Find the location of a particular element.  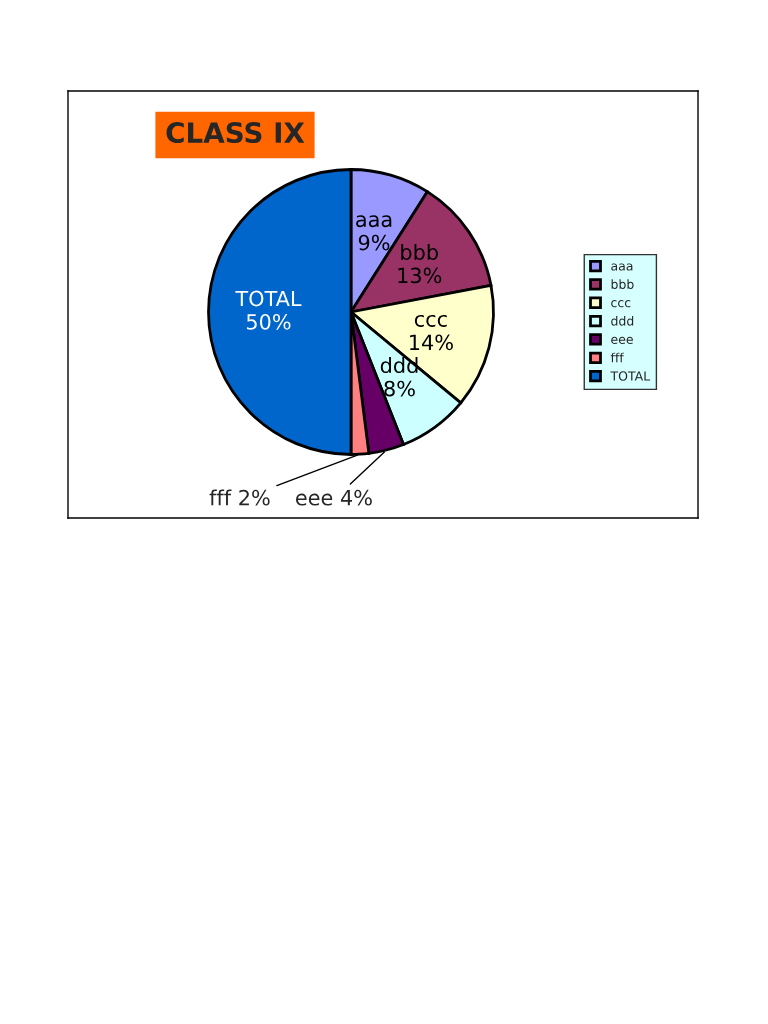

slice-label: ccc is located at coordinates (430, 320).